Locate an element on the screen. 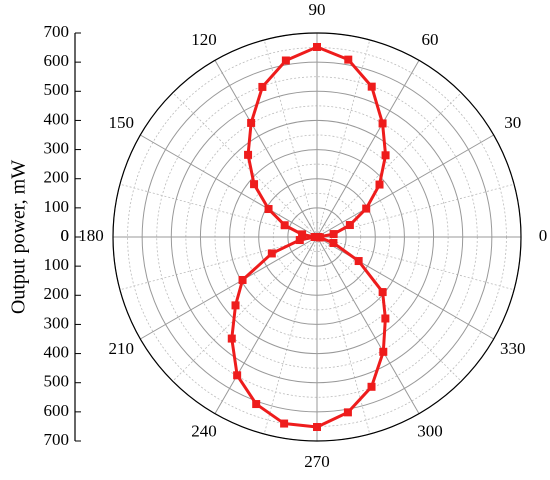 The height and width of the screenshot is (480, 550). angle-tick-label: 180 is located at coordinates (91, 235).